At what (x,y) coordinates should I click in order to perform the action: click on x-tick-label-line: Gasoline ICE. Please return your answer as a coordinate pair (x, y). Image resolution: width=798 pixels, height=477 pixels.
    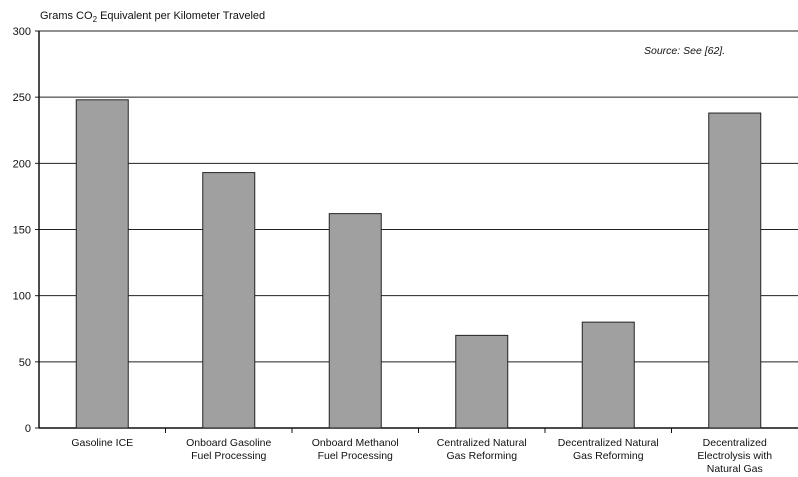
    Looking at the image, I should click on (102, 443).